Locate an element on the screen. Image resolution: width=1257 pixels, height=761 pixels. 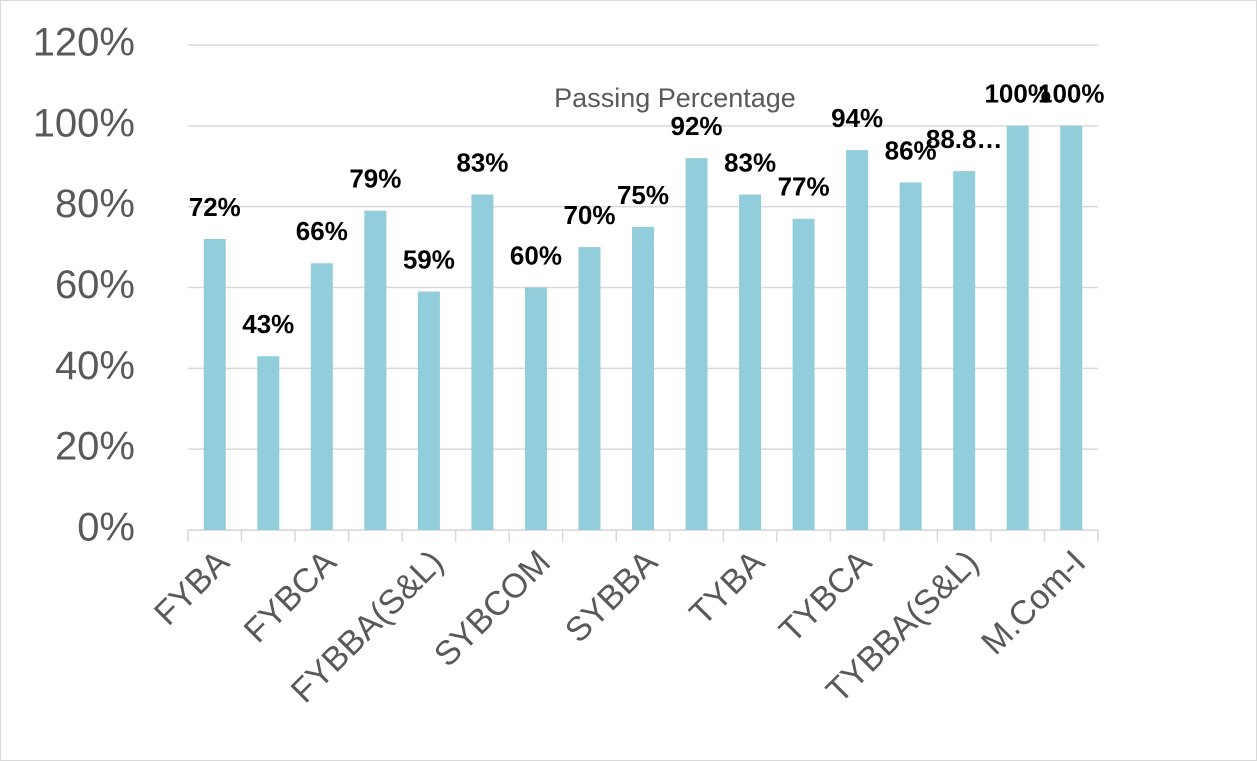
y-tick-label: 0% is located at coordinates (106, 528).